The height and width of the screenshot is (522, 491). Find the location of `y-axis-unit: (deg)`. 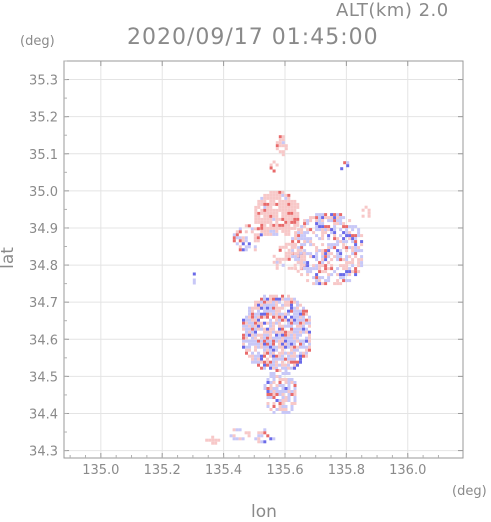

y-axis-unit: (deg) is located at coordinates (37, 41).